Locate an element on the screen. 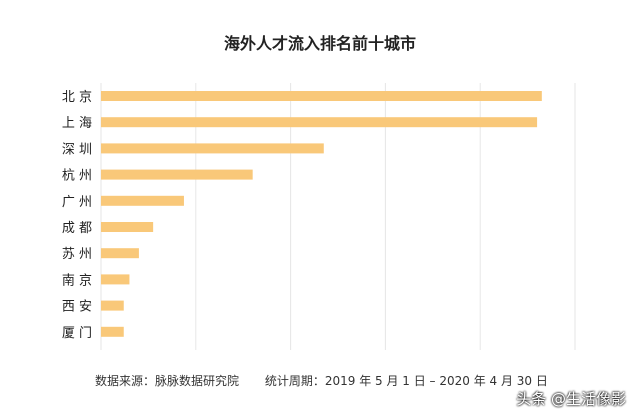  category-label: 深 圳 is located at coordinates (77, 149).